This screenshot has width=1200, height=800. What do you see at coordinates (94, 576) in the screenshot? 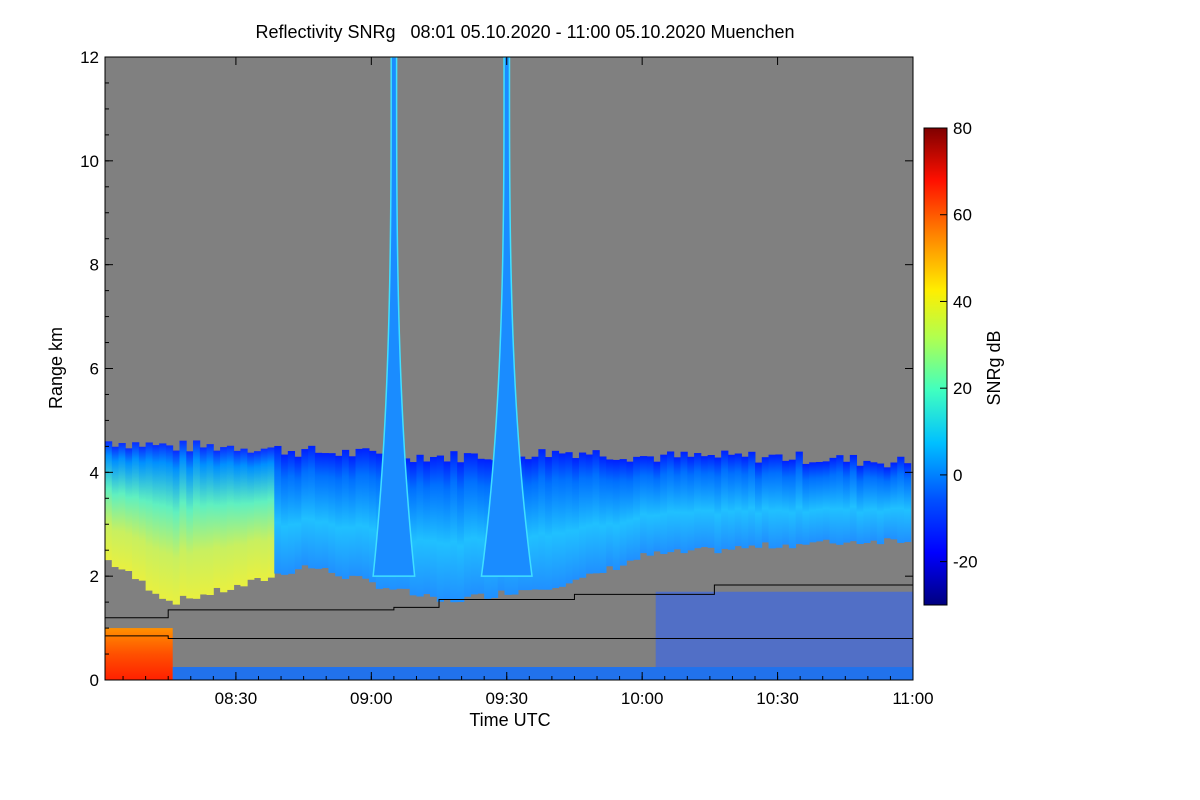
I see `y-tick-label: 2` at bounding box center [94, 576].